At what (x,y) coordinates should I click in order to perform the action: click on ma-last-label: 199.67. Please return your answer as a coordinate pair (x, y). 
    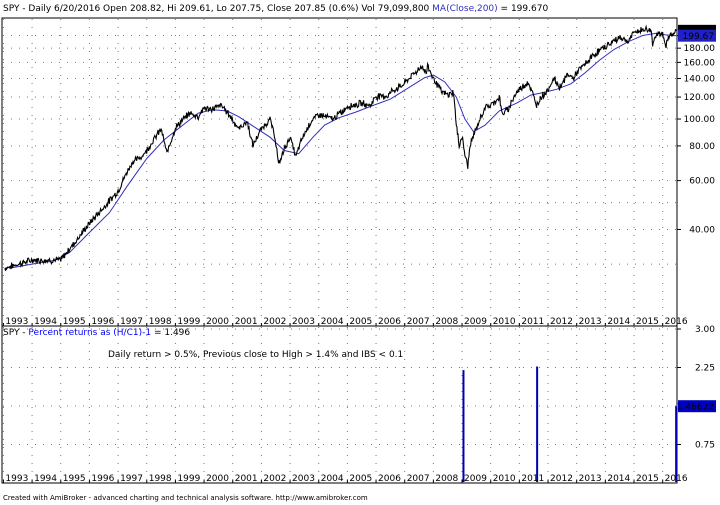
    Looking at the image, I should click on (699, 37).